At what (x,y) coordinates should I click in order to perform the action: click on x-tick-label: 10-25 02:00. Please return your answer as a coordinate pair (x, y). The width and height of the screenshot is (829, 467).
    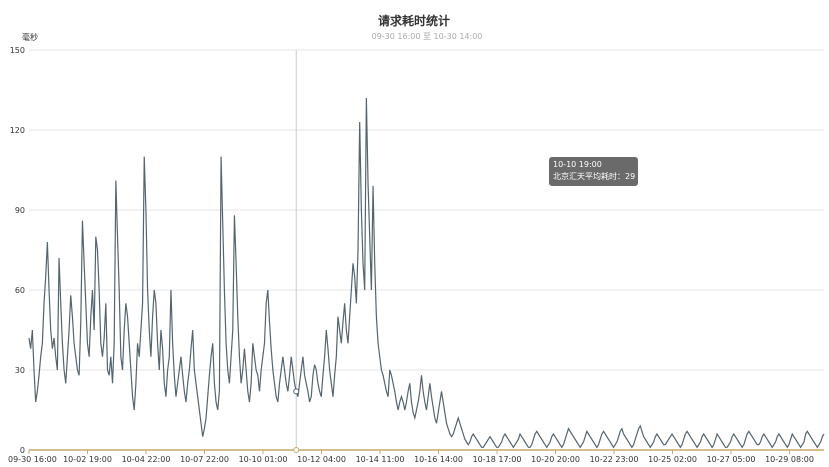
    Looking at the image, I should click on (672, 459).